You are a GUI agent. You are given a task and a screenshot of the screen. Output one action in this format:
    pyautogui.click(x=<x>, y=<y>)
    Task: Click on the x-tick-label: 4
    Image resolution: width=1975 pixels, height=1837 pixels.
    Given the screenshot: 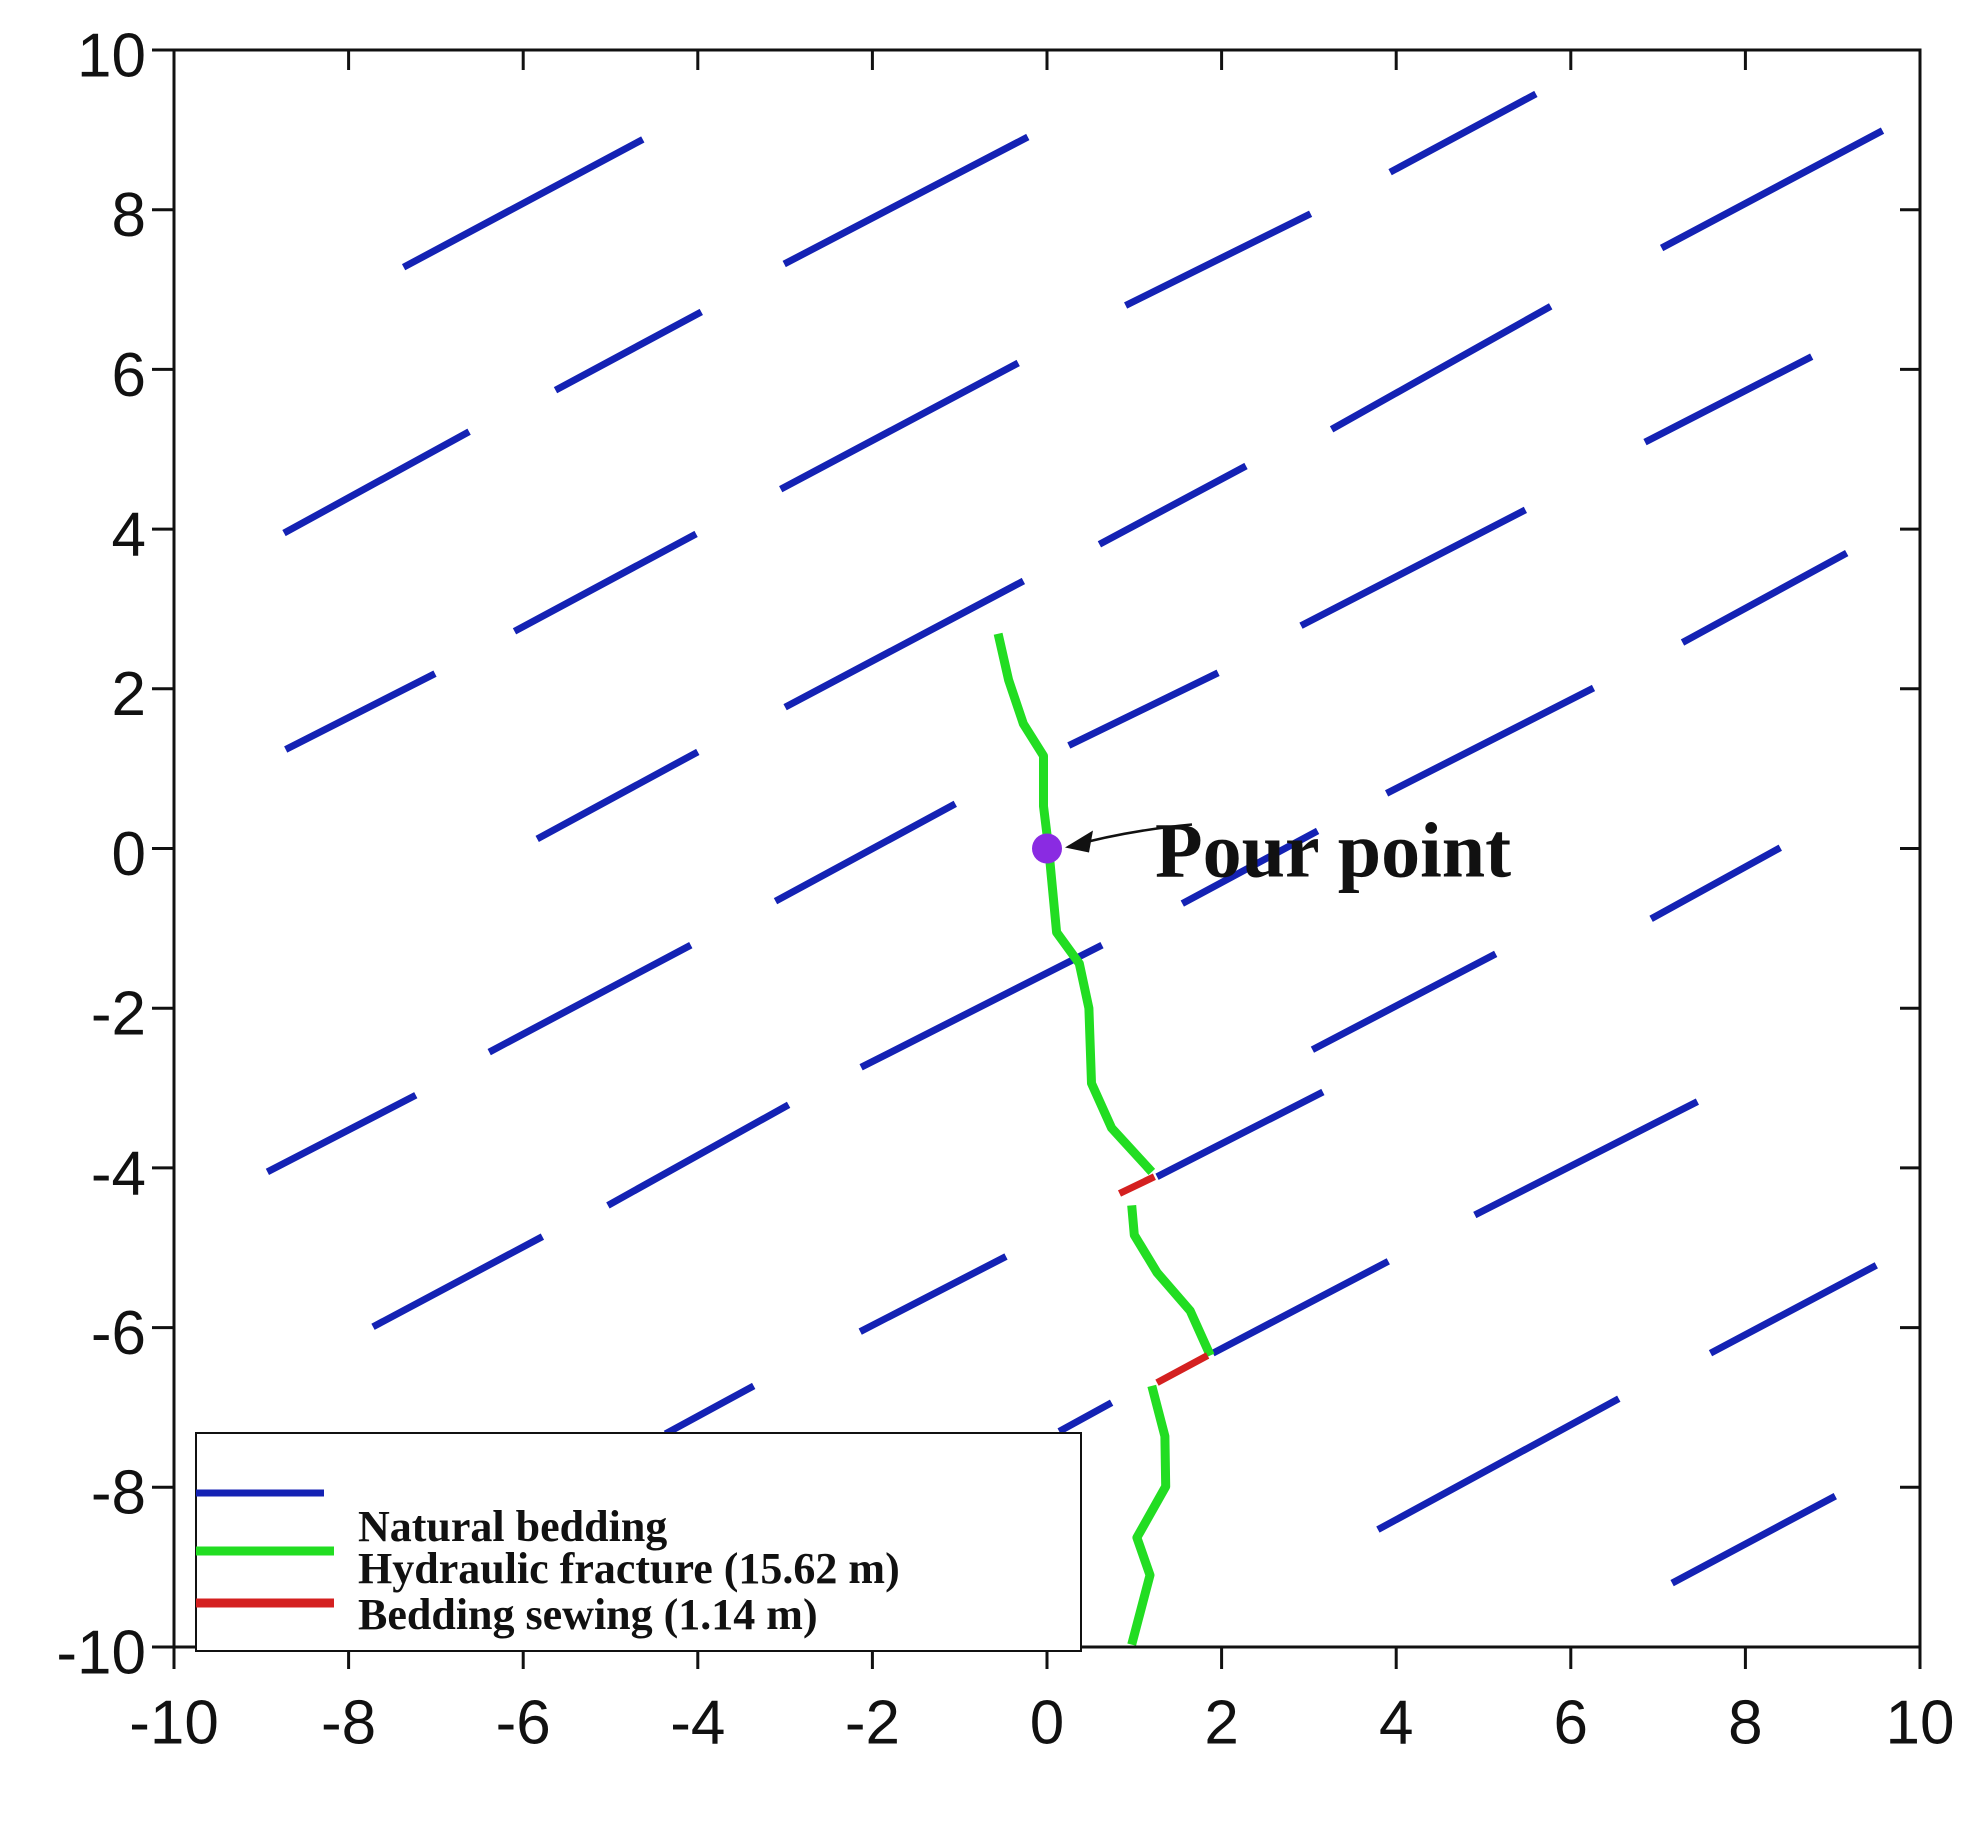 What is the action you would take?
    pyautogui.click(x=1396, y=1722)
    